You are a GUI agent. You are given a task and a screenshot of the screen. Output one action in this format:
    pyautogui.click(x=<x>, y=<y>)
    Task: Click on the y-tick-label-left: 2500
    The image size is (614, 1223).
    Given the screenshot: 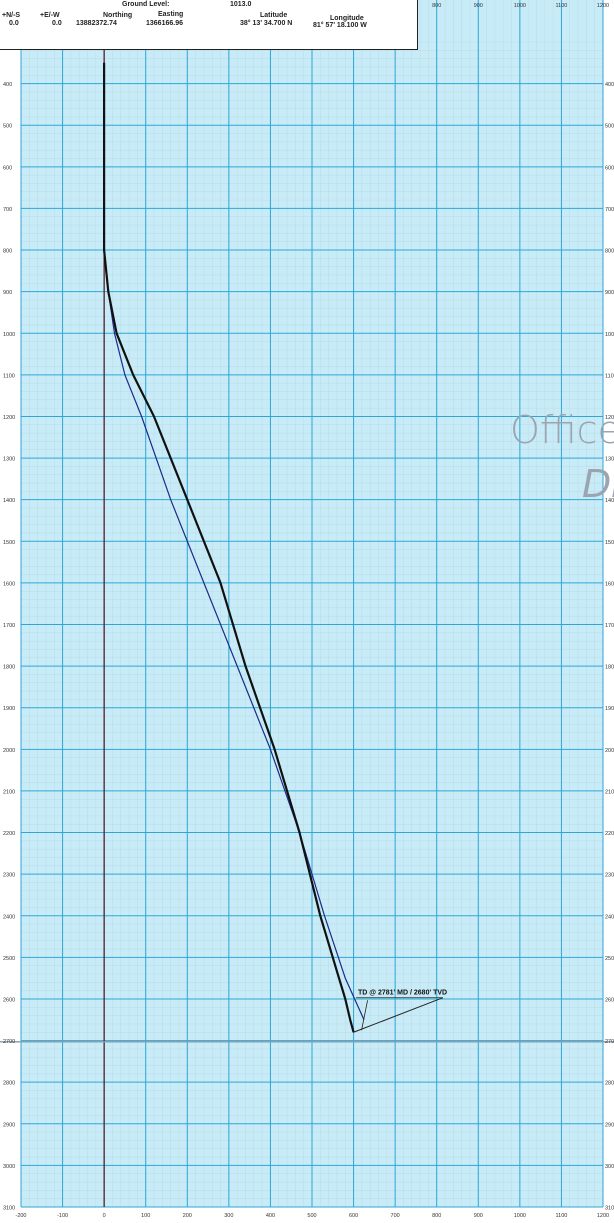 What is the action you would take?
    pyautogui.click(x=9, y=959)
    